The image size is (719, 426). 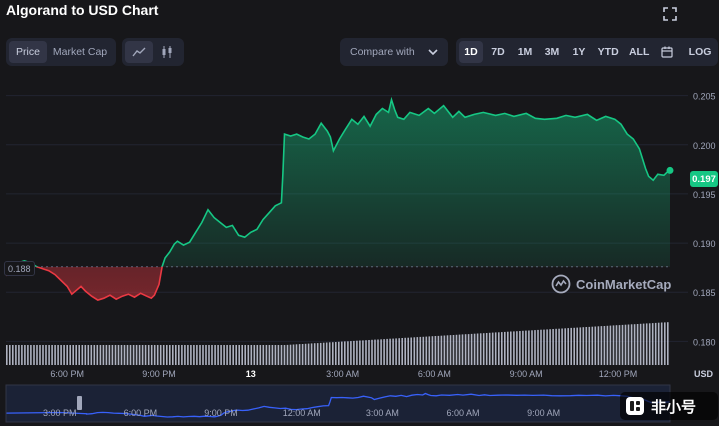 What do you see at coordinates (608, 52) in the screenshot?
I see `range-ytd: YTD` at bounding box center [608, 52].